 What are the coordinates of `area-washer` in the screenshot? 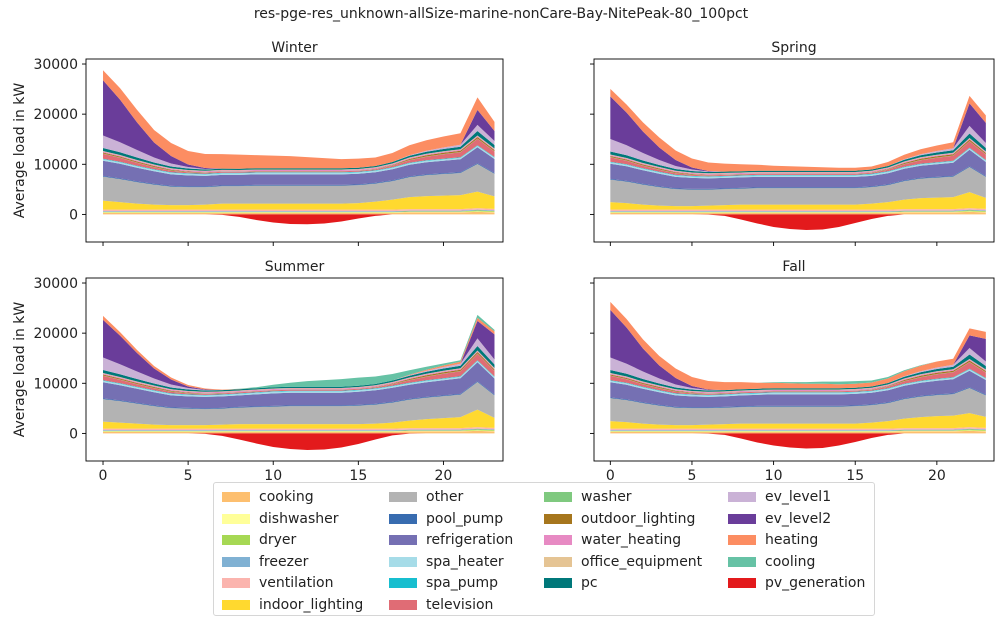 It's located at (299, 155).